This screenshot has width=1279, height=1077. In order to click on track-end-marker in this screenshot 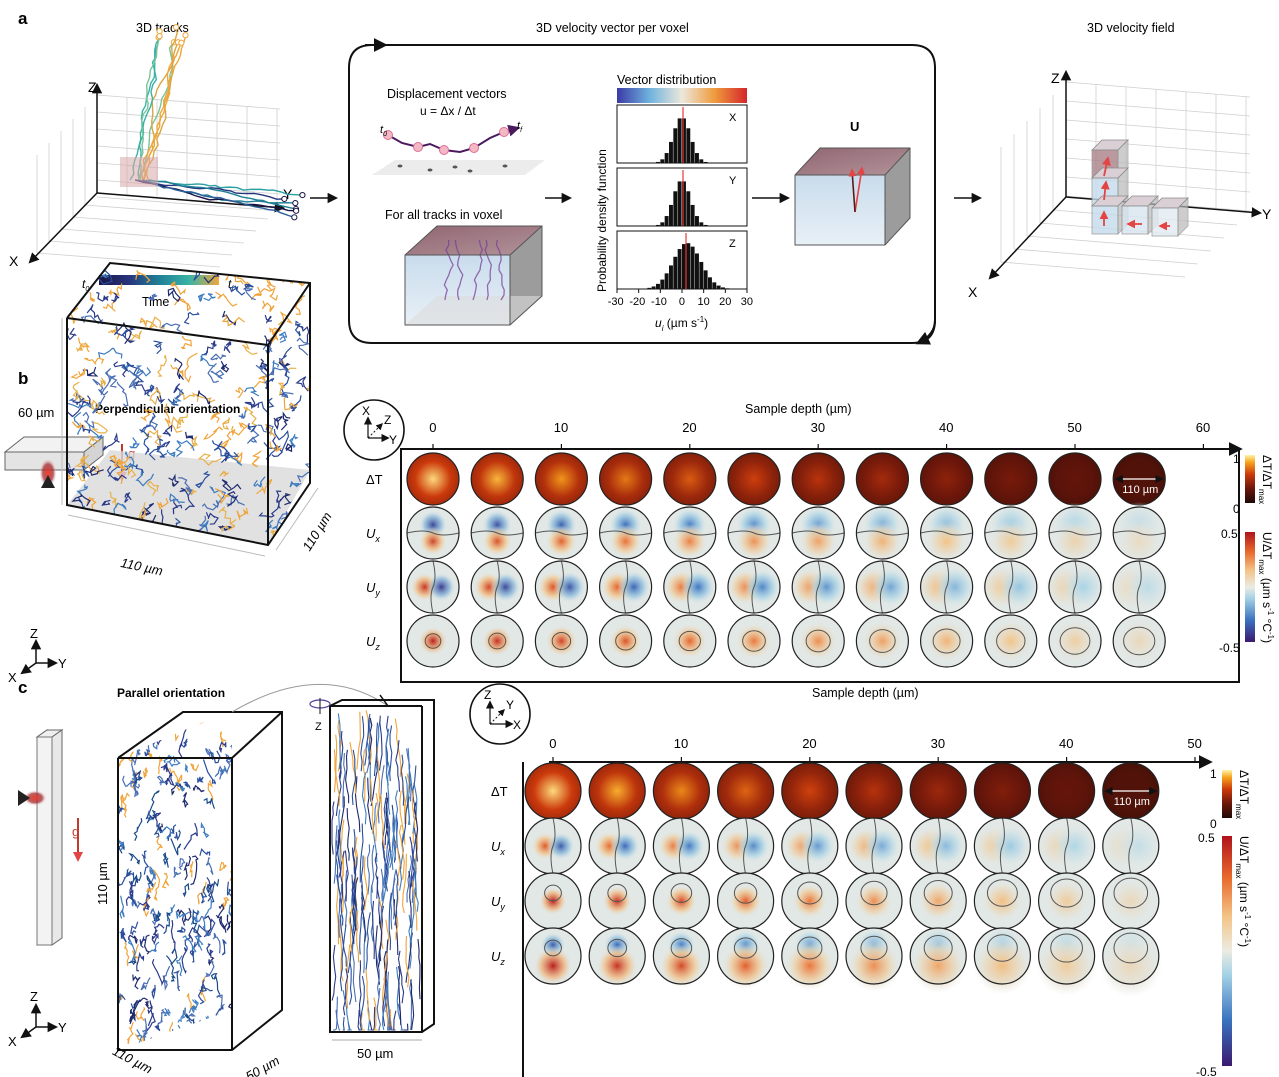, I will do `click(181, 42)`.